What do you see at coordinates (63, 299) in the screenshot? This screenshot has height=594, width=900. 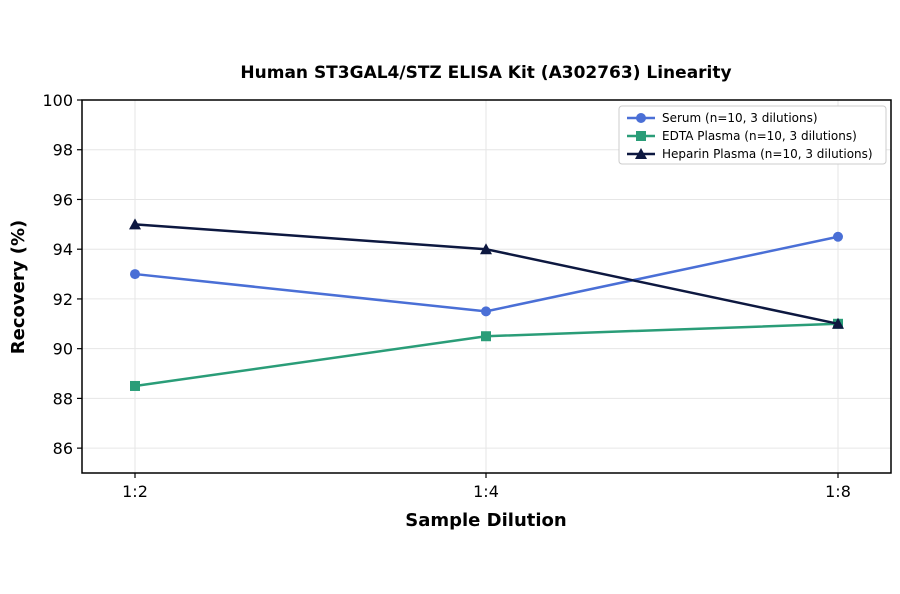 I see `y-tick-label: 92` at bounding box center [63, 299].